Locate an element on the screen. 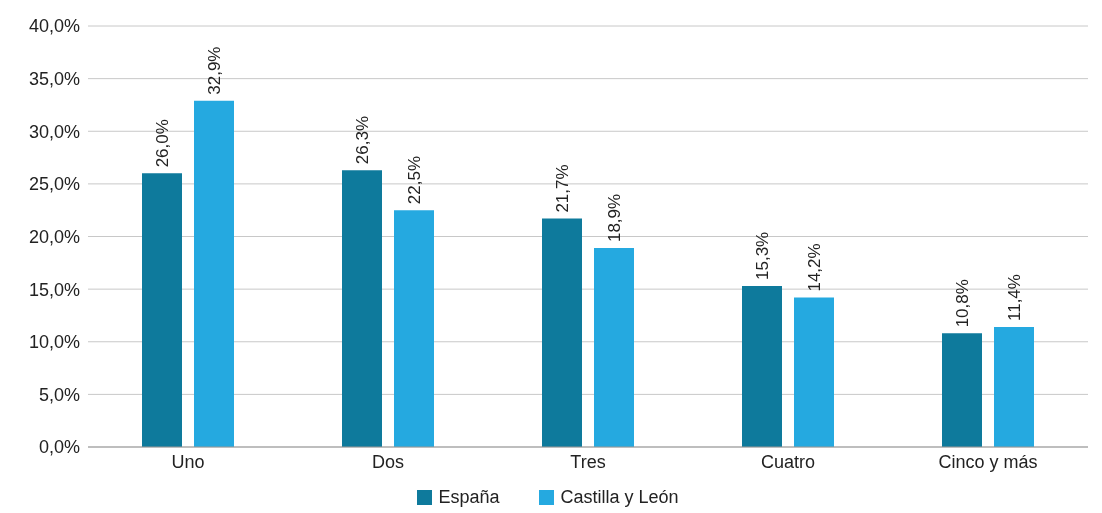  y-tick-label: 5,0% is located at coordinates (59, 394).